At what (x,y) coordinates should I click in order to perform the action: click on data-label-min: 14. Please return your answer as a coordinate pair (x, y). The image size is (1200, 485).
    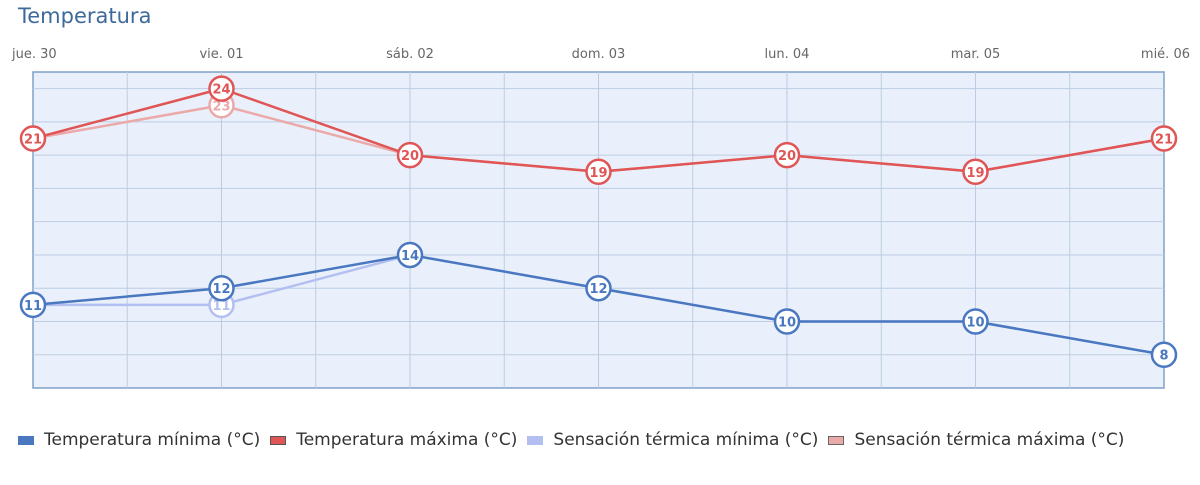
    Looking at the image, I should click on (410, 256).